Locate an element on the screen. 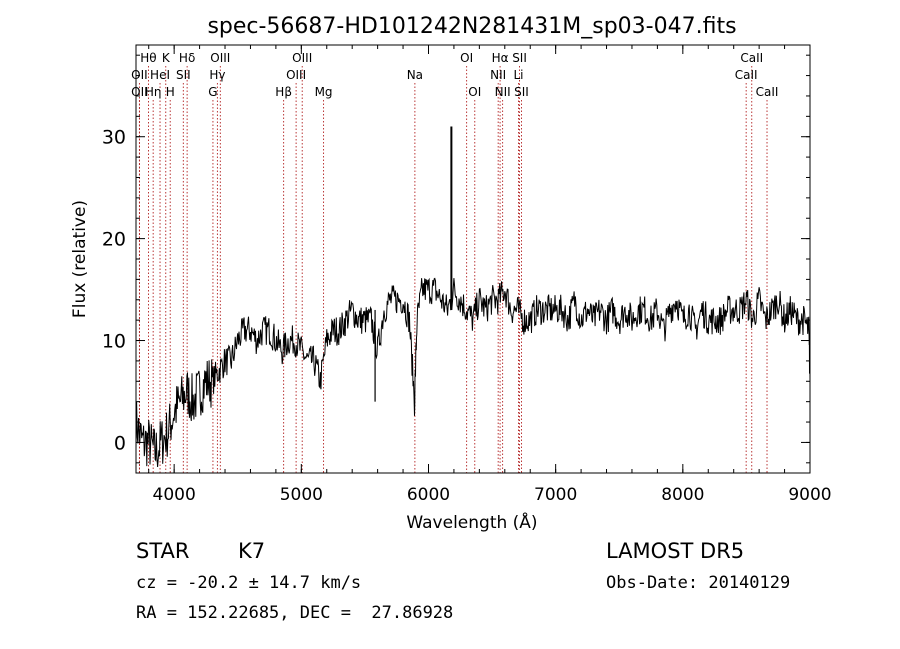  coordinates: RA = 152.22685, DEC = 27.86928 is located at coordinates (295, 613).